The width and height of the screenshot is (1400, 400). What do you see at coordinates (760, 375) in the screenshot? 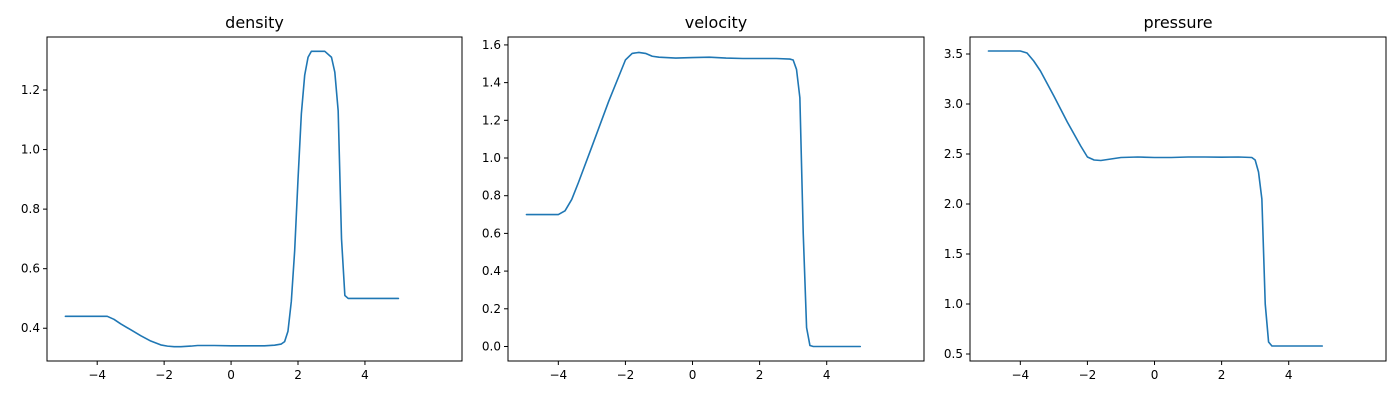
I see `velocity-x-tick-label: 2` at bounding box center [760, 375].